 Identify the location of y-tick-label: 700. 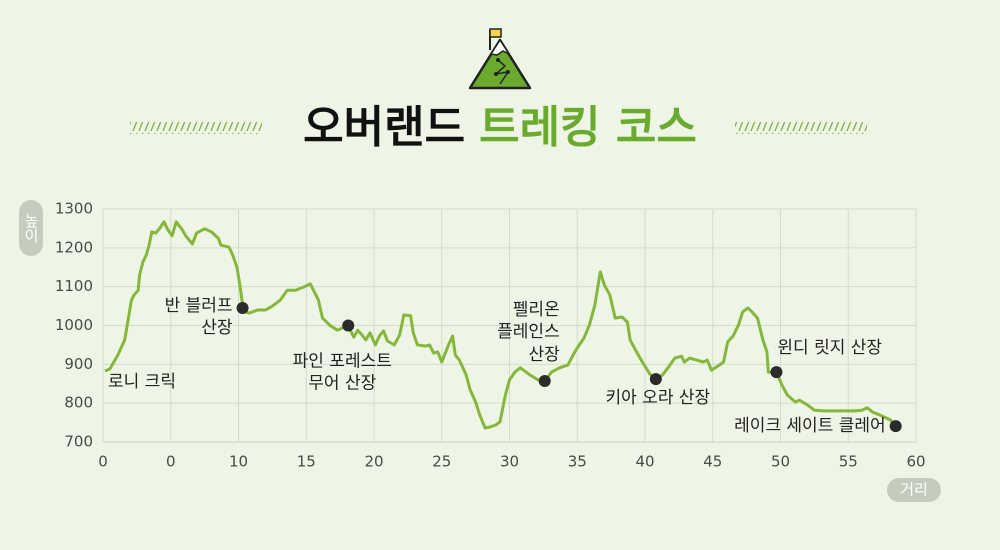
(78, 442).